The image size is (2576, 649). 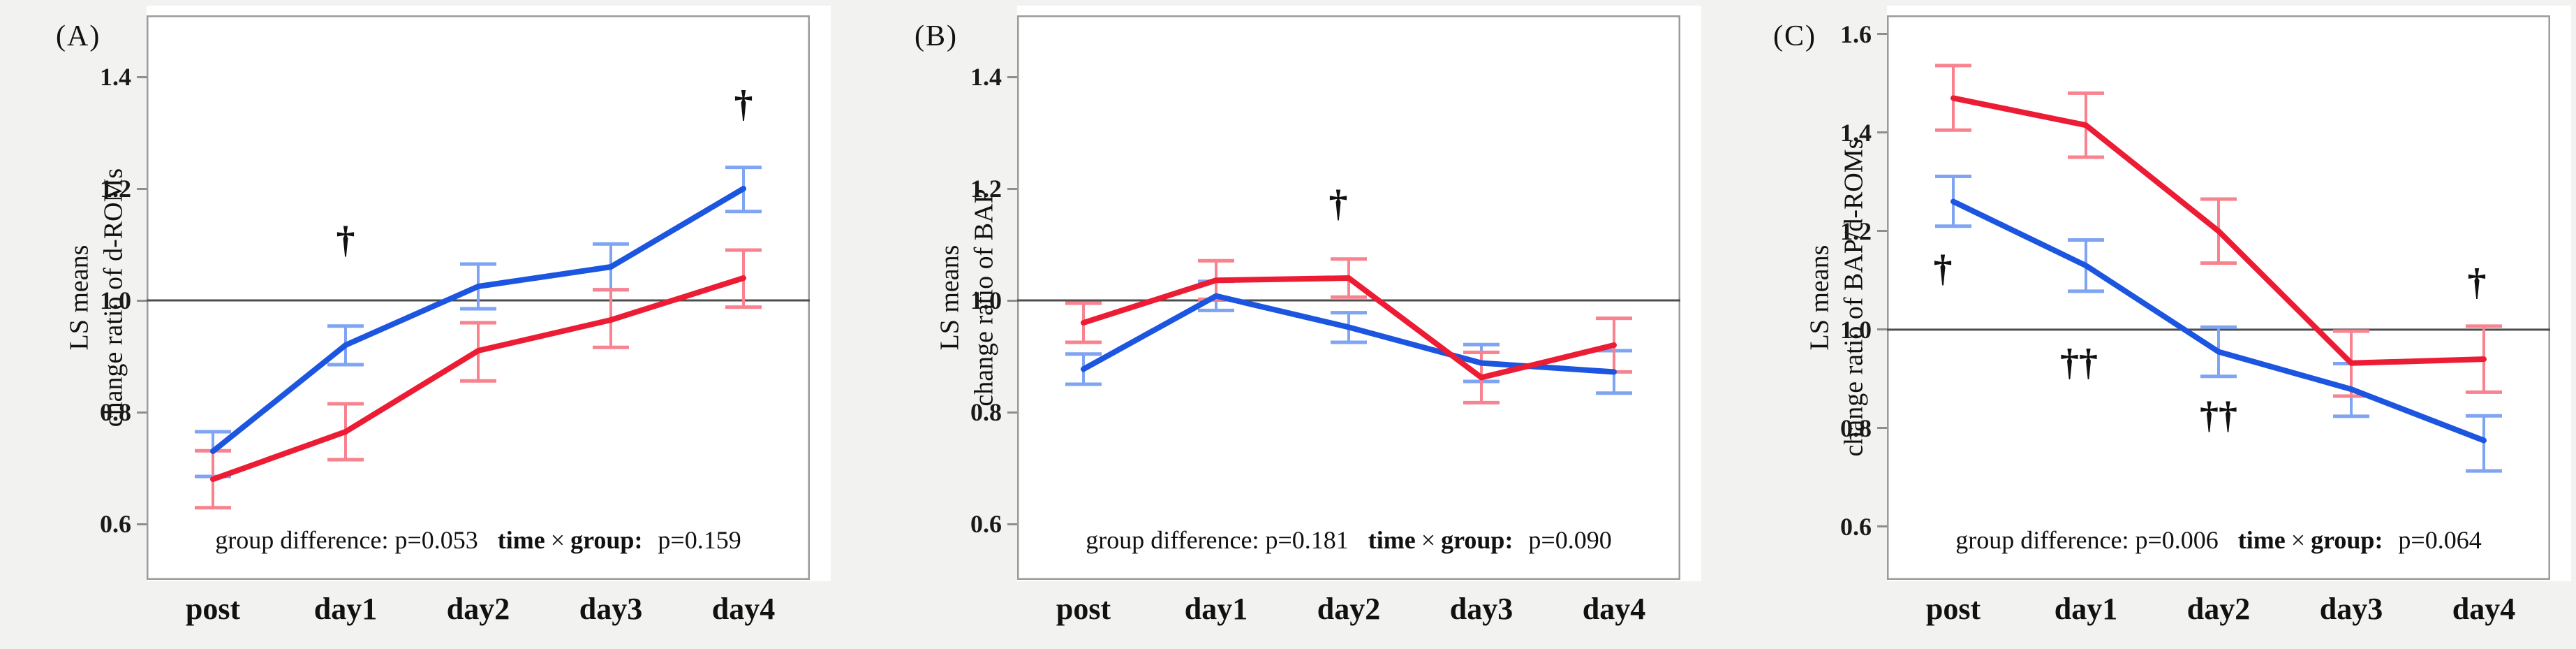 I want to click on time-group-p-value: p=0.159, so click(x=699, y=540).